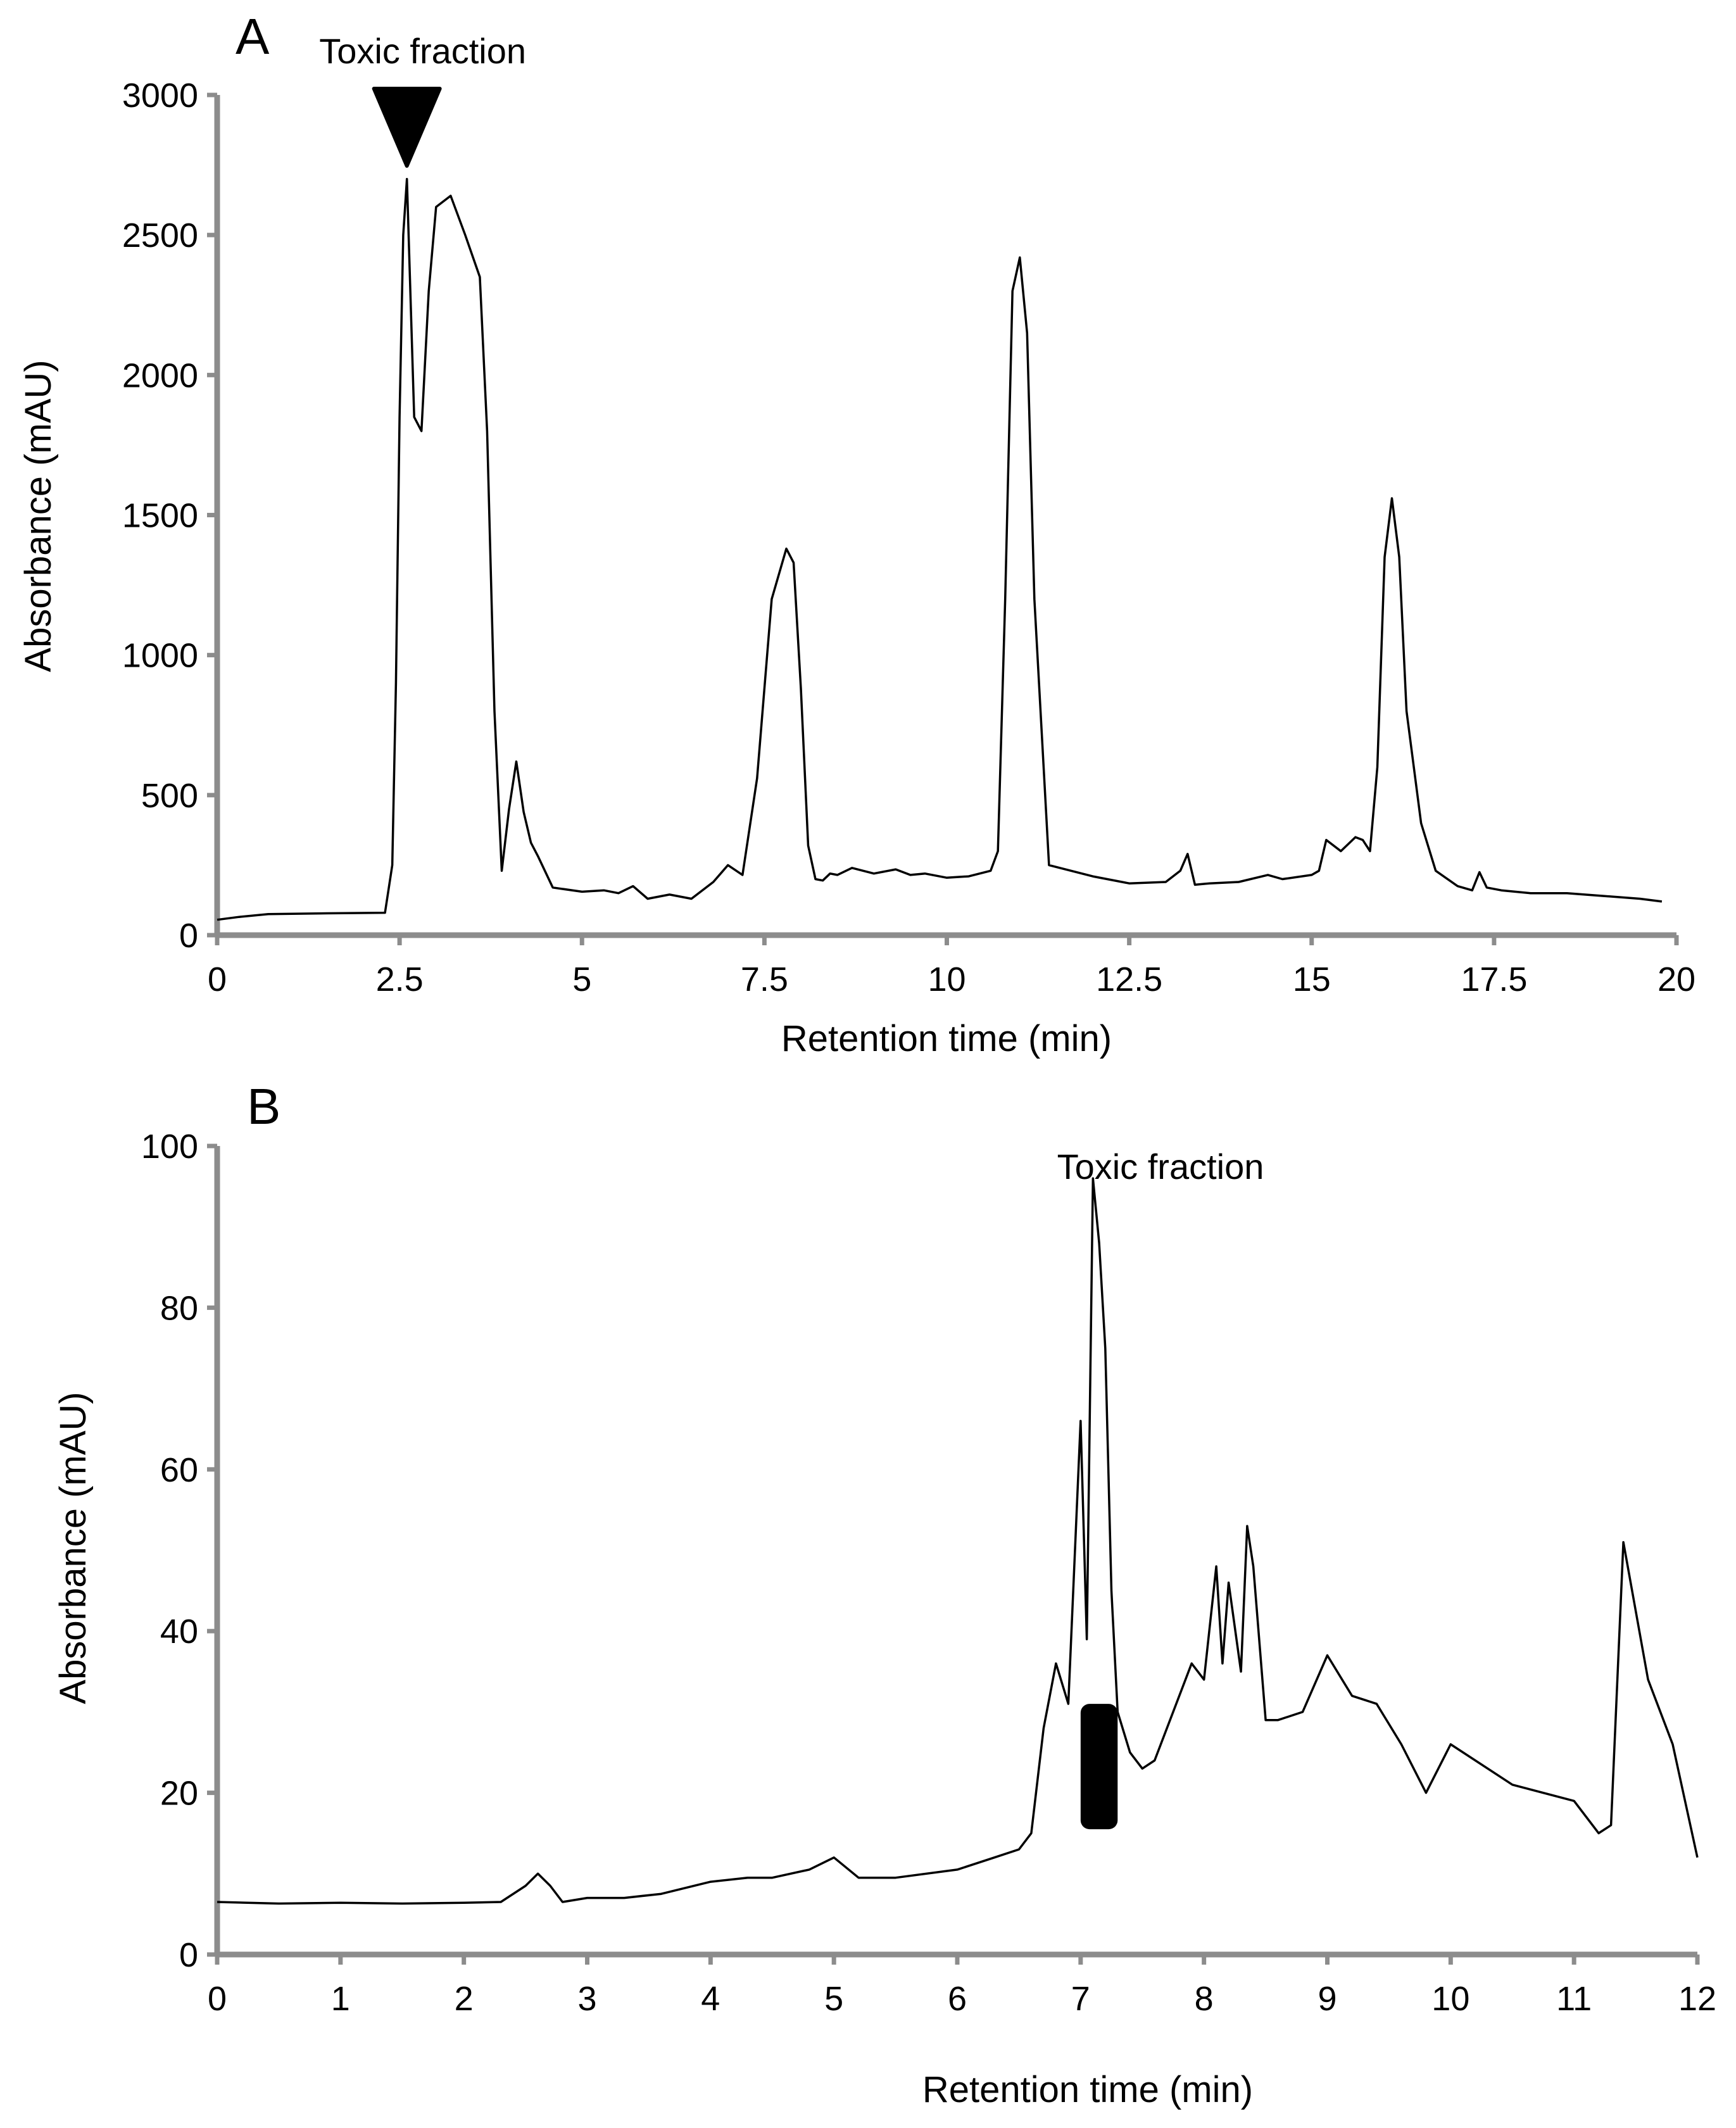 This screenshot has width=1736, height=2128. Describe the element at coordinates (340, 1999) in the screenshot. I see `x-tick-label: 1` at that location.